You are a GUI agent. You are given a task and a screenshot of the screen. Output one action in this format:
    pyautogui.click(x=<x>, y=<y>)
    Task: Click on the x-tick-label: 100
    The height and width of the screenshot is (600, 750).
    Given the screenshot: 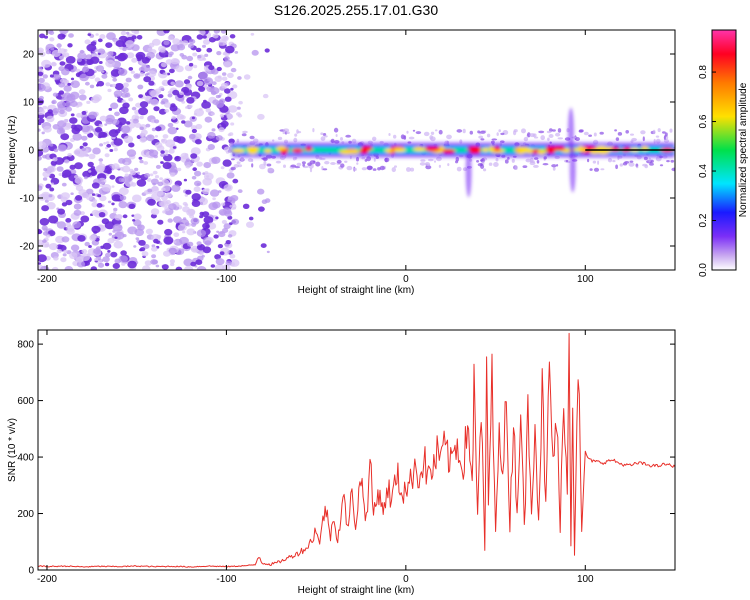 What is the action you would take?
    pyautogui.click(x=585, y=279)
    